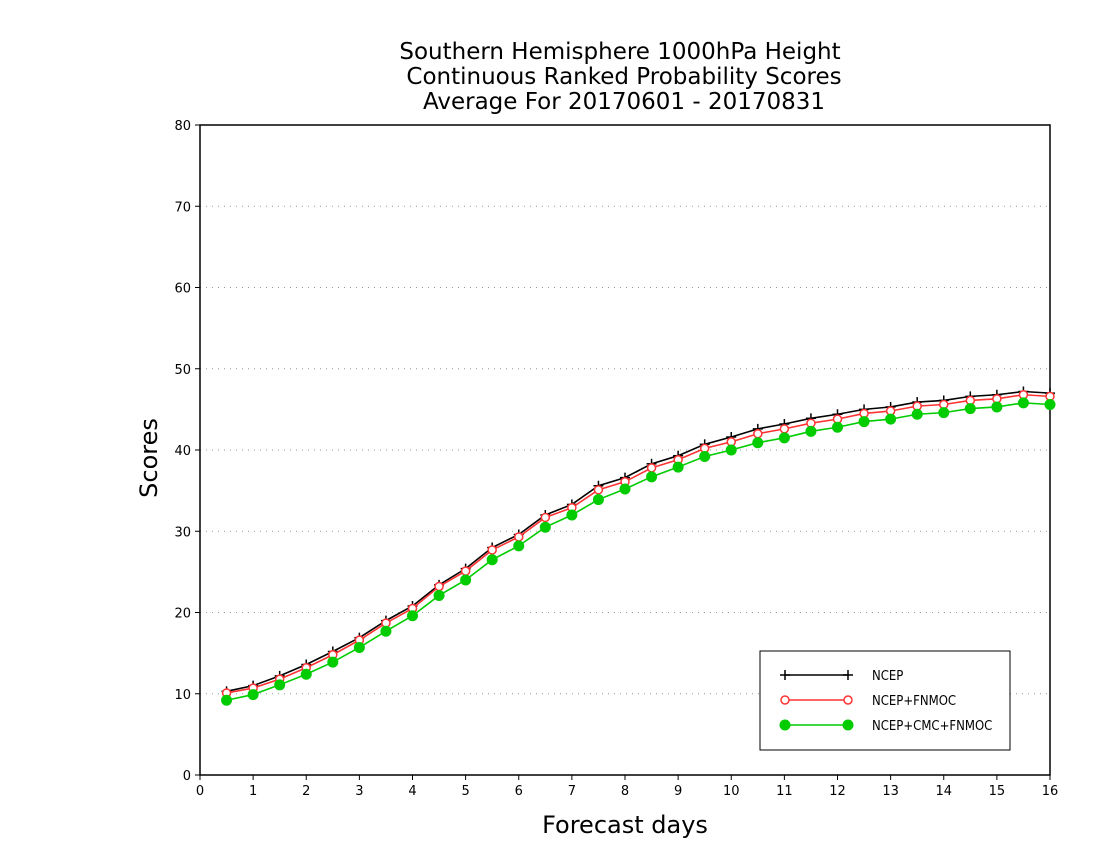 The image size is (1100, 850). What do you see at coordinates (359, 791) in the screenshot?
I see `x-tick-label: 3` at bounding box center [359, 791].